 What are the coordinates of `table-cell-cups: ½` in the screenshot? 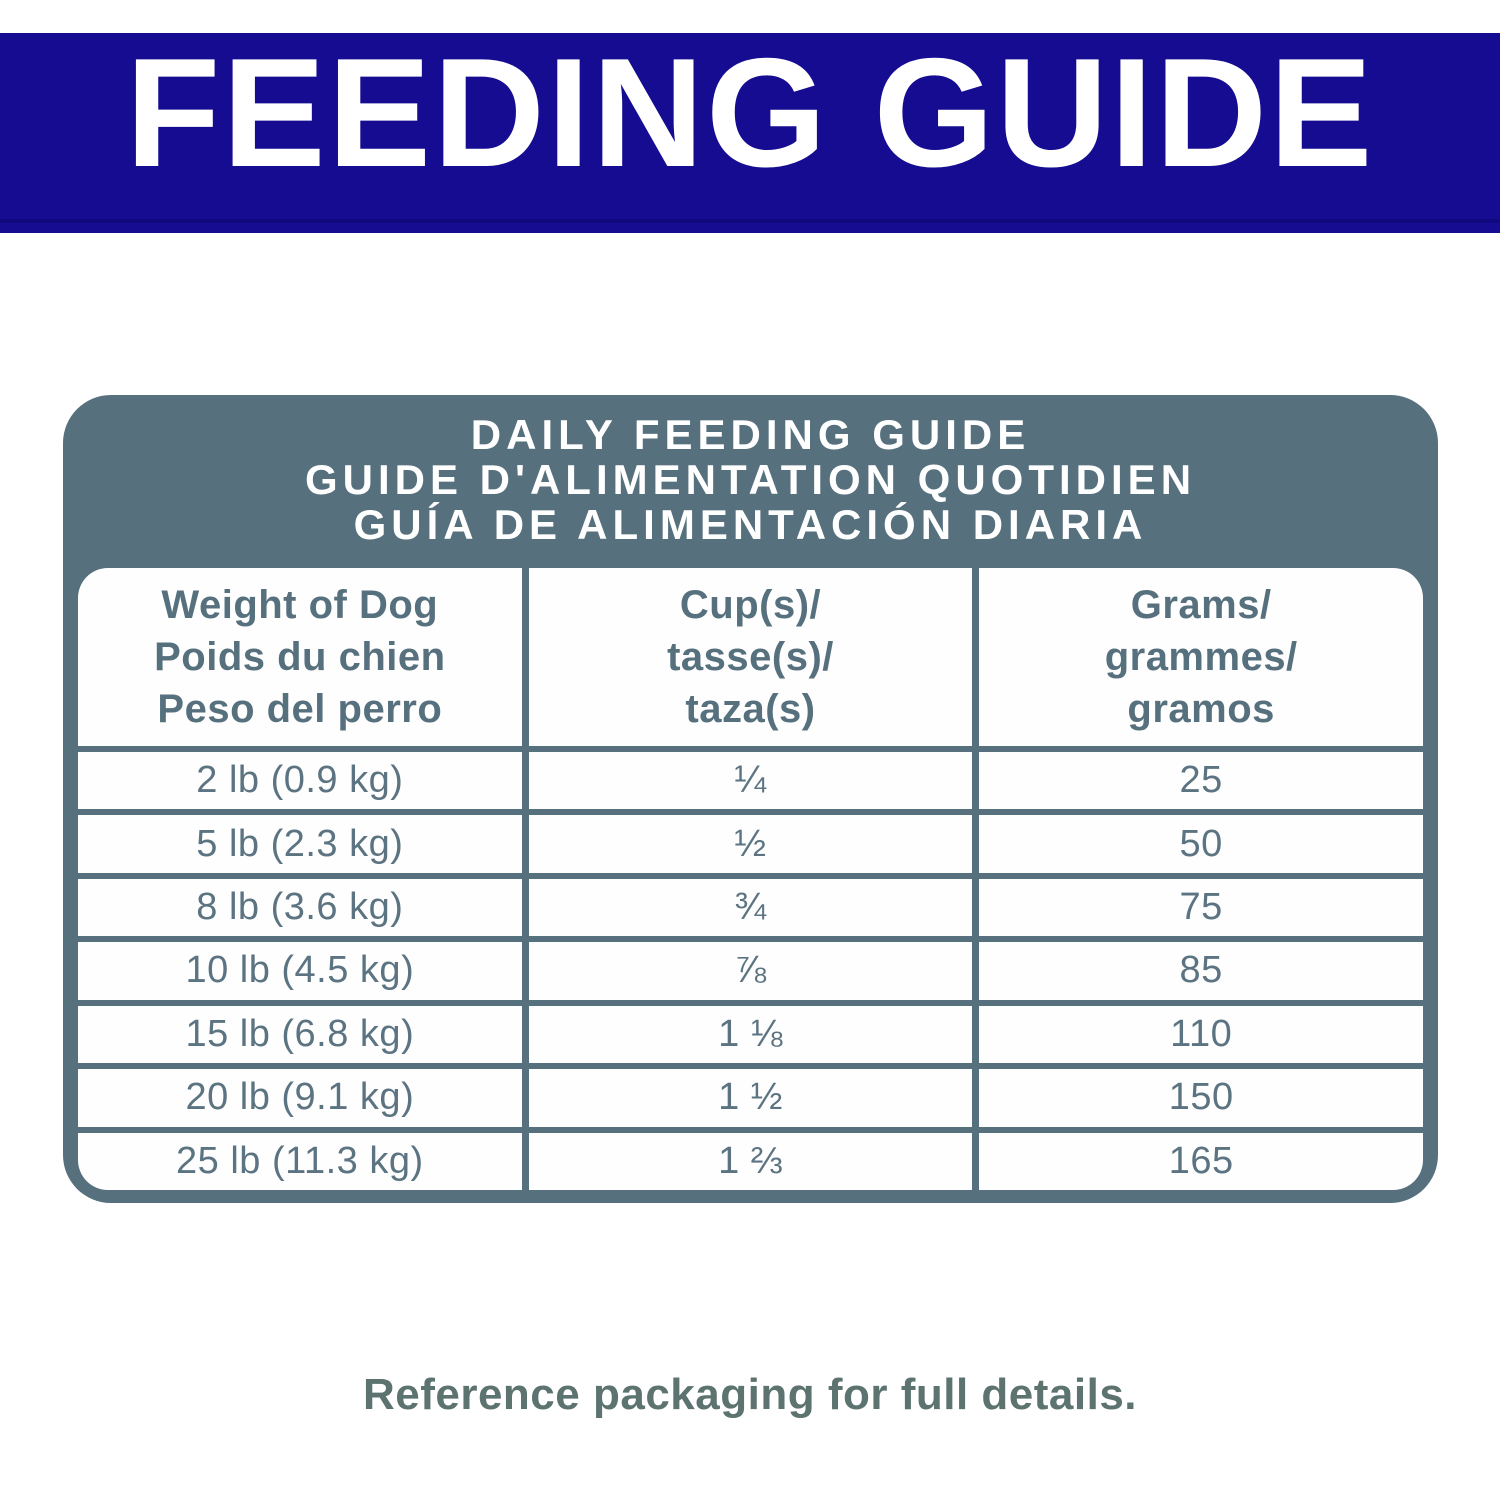 It's located at (750, 847).